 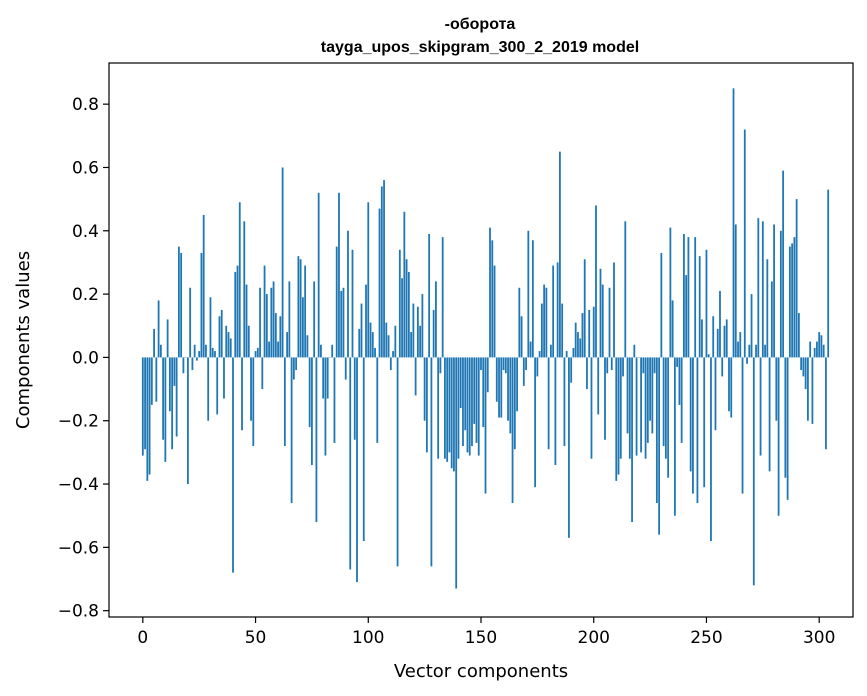 What do you see at coordinates (480, 24) in the screenshot?
I see `chart-title-line1: -оборота` at bounding box center [480, 24].